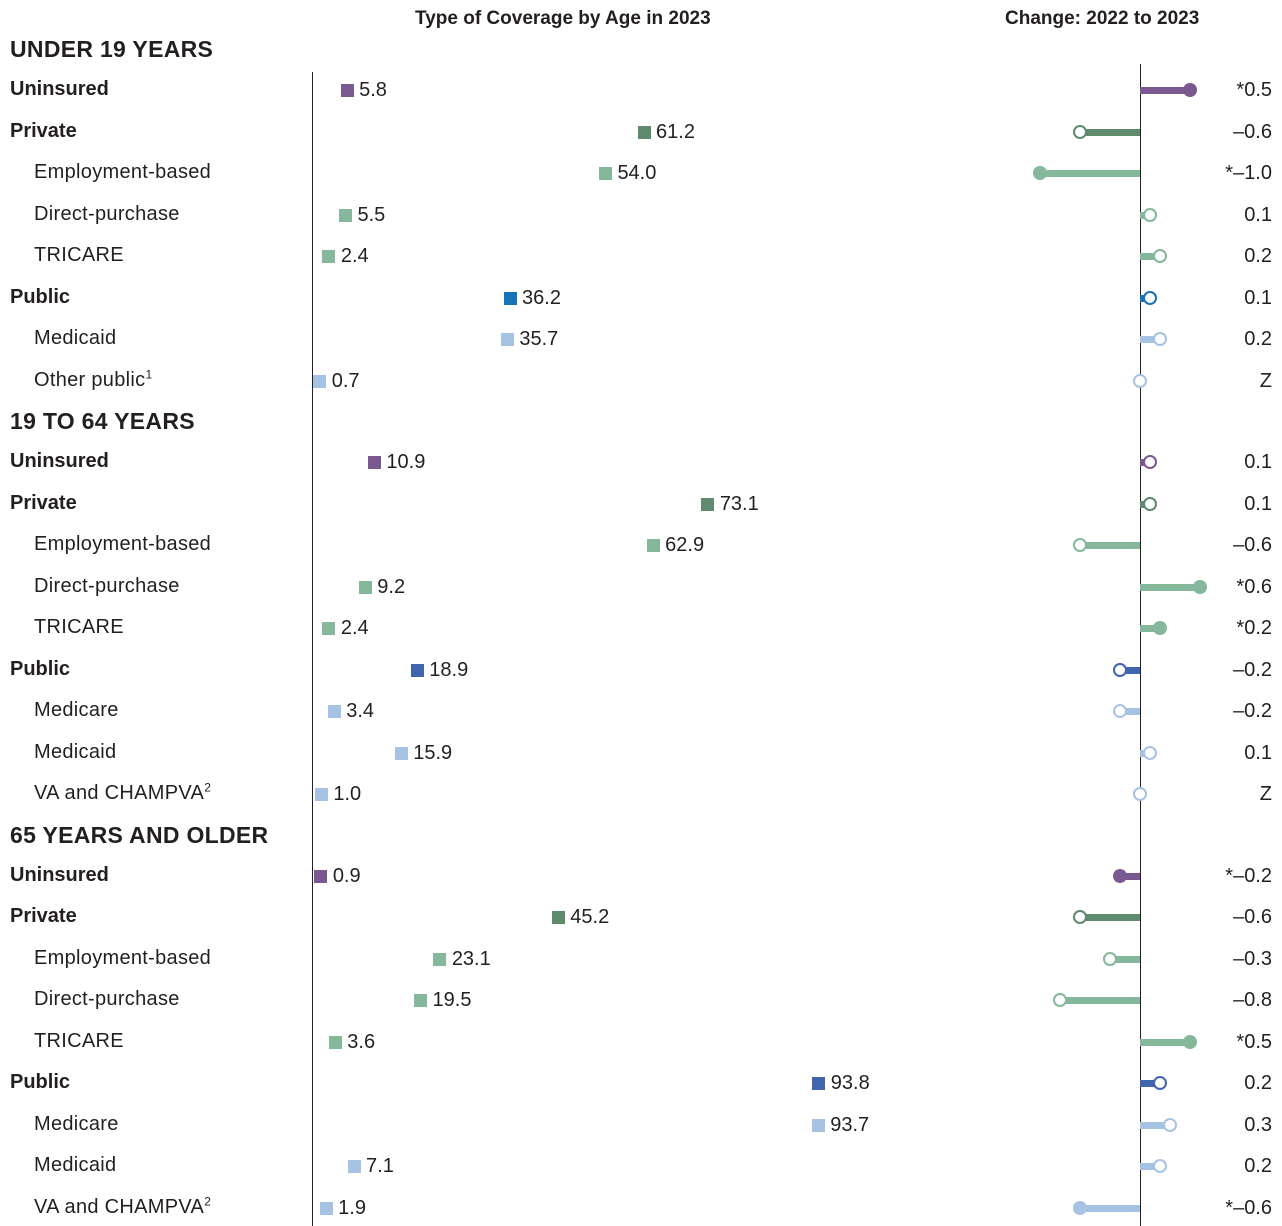  I want to click on right-panel-title: Change: 2022 to 2023, so click(1102, 18).